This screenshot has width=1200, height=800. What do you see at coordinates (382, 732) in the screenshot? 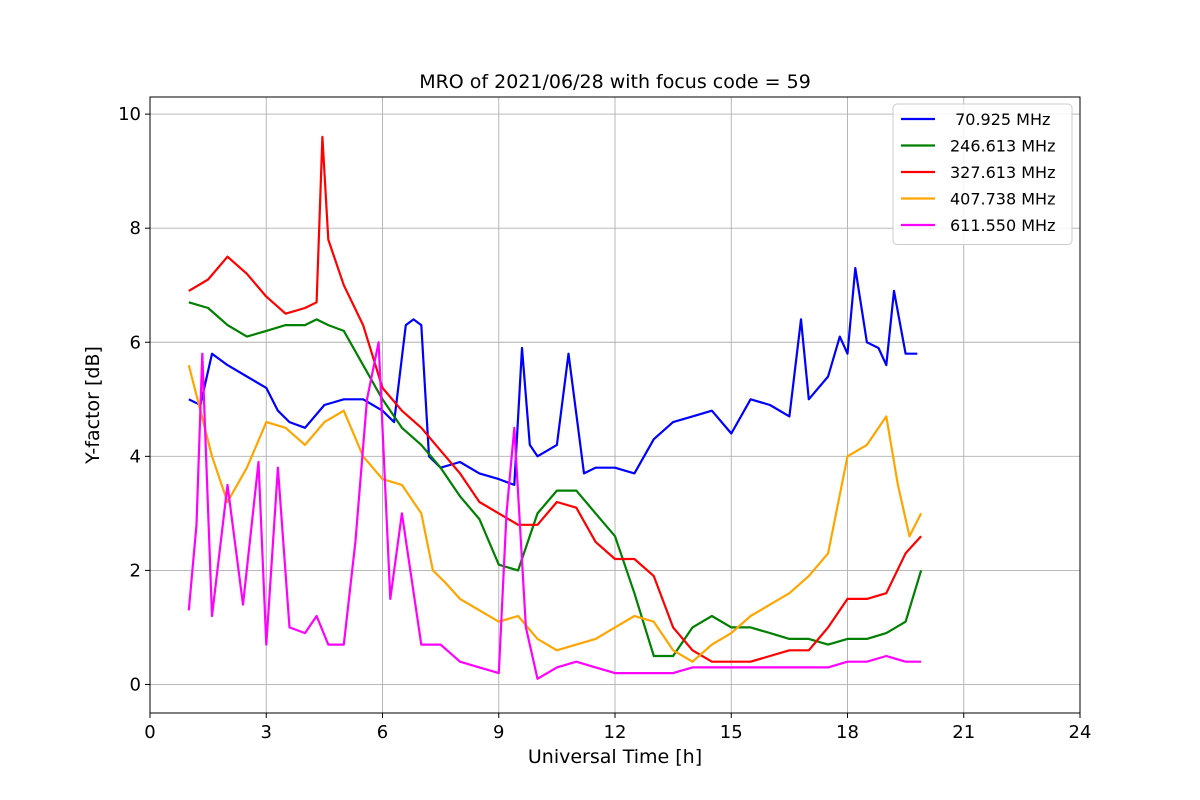
I see `x-tick-label: 6` at bounding box center [382, 732].